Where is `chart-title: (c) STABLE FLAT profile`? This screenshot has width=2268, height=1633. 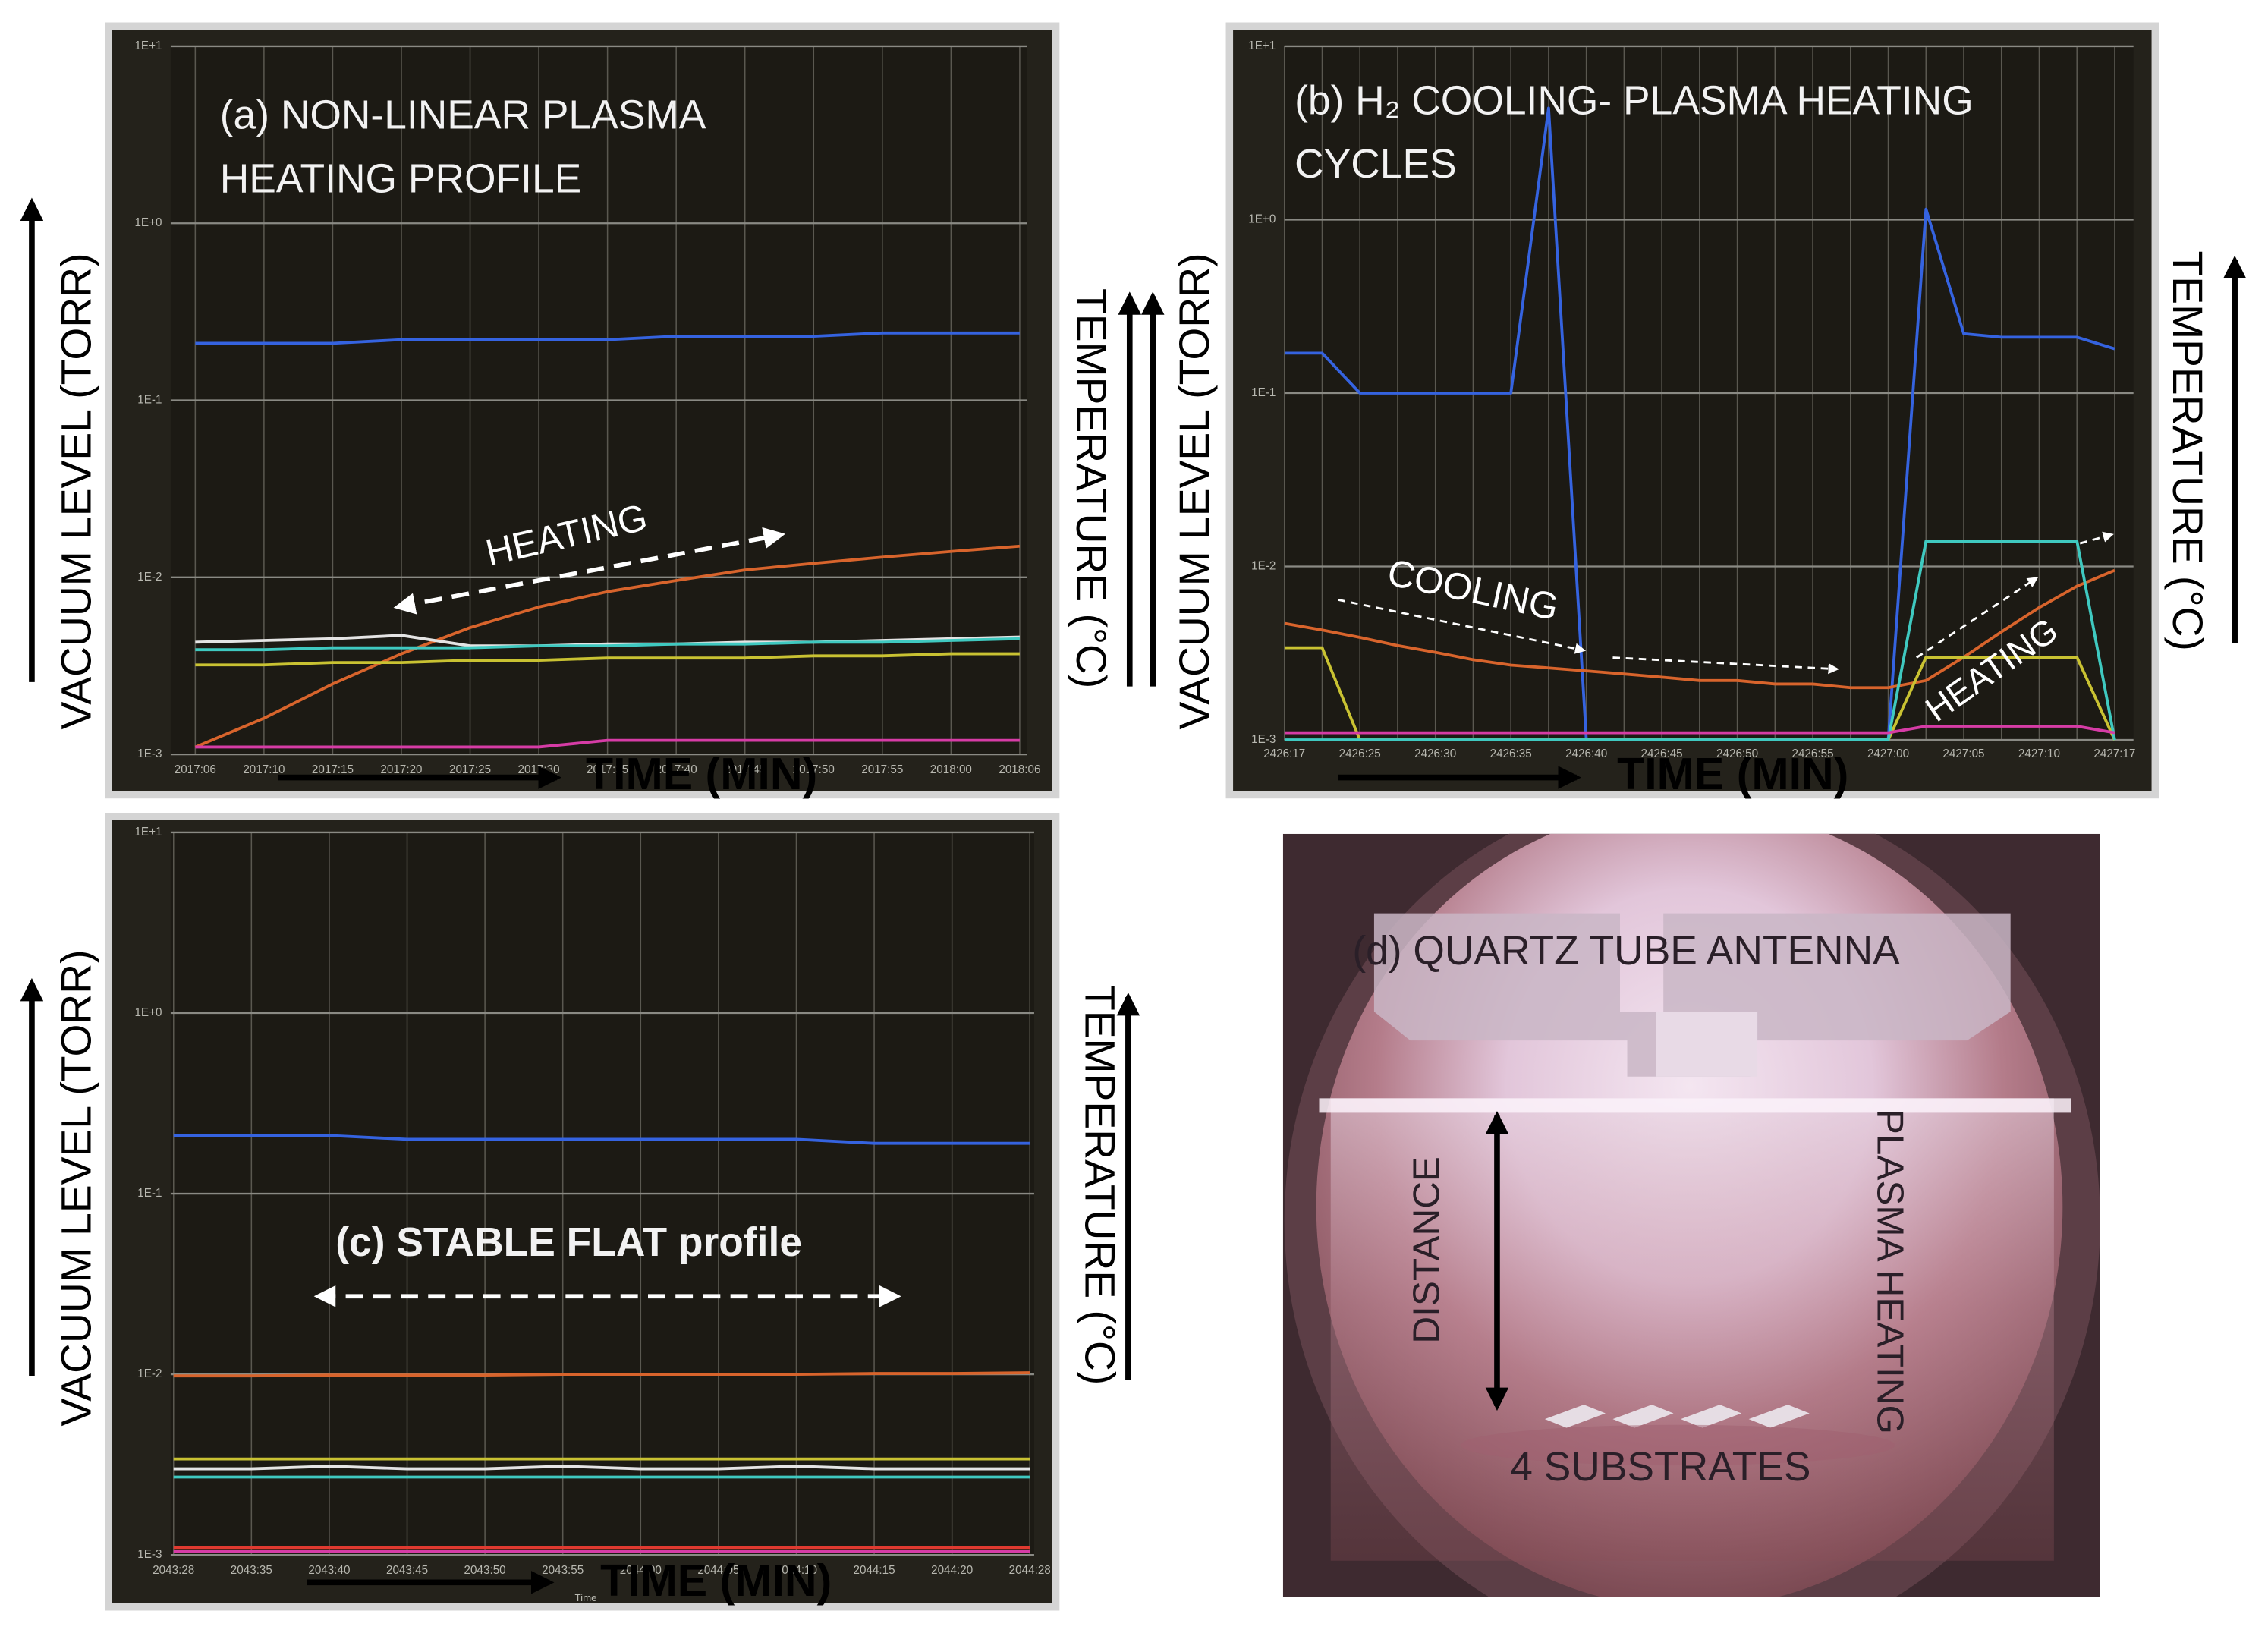
chart-title: (c) STABLE FLAT profile is located at coordinates (569, 1242).